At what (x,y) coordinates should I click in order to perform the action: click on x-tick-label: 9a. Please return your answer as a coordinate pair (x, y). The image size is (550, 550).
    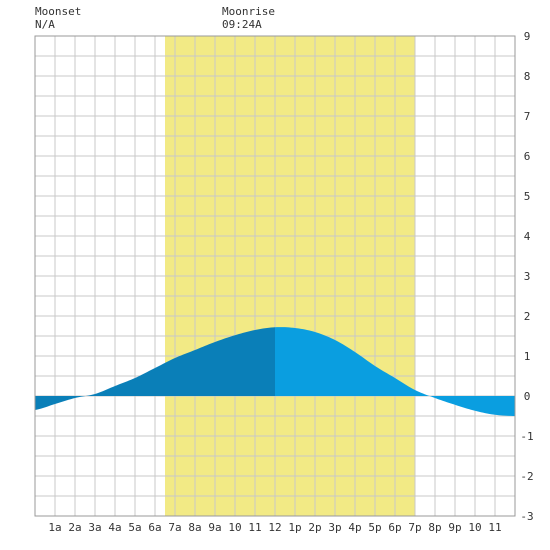
    Looking at the image, I should click on (214, 527).